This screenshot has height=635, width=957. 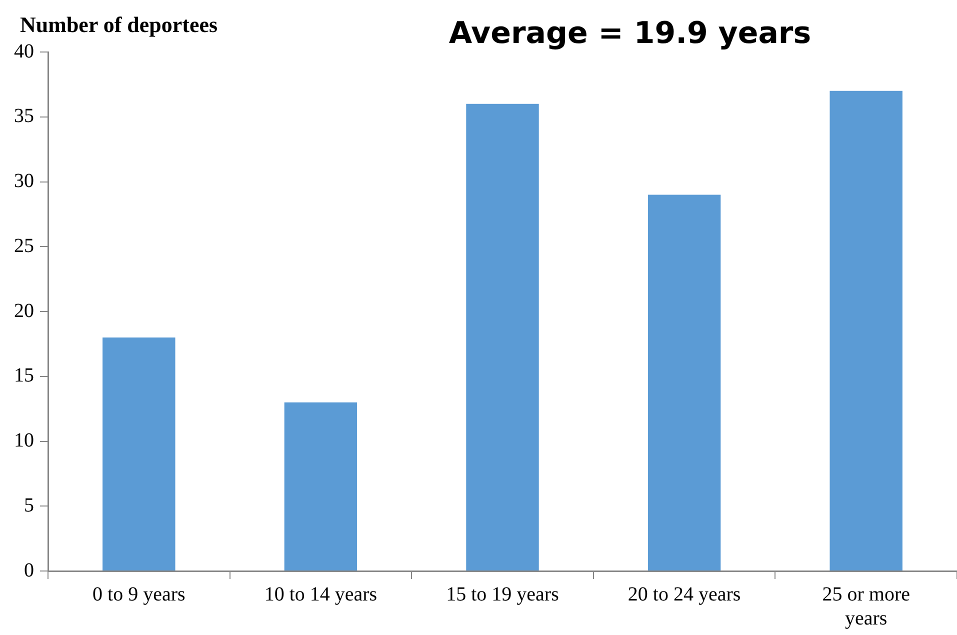 I want to click on y-tick-label: 20, so click(x=24, y=311).